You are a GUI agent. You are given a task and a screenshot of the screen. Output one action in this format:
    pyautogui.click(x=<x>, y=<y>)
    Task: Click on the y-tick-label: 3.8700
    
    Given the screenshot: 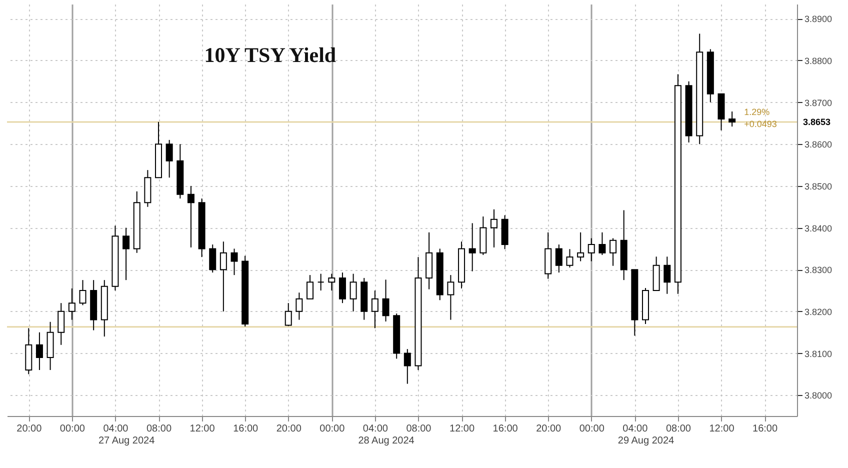 What is the action you would take?
    pyautogui.click(x=818, y=103)
    